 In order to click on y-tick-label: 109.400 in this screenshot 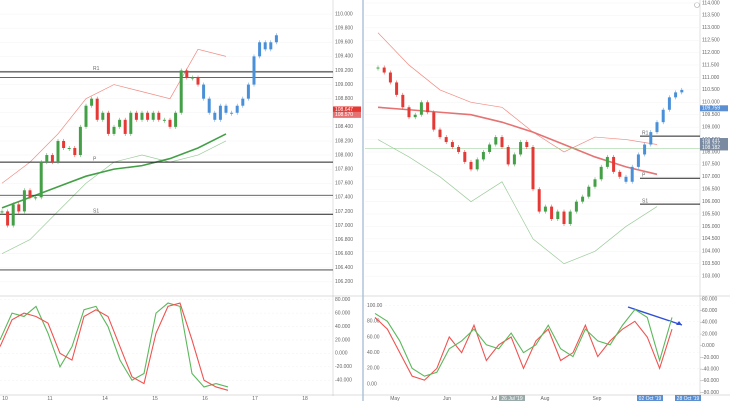, I will do `click(344, 57)`.